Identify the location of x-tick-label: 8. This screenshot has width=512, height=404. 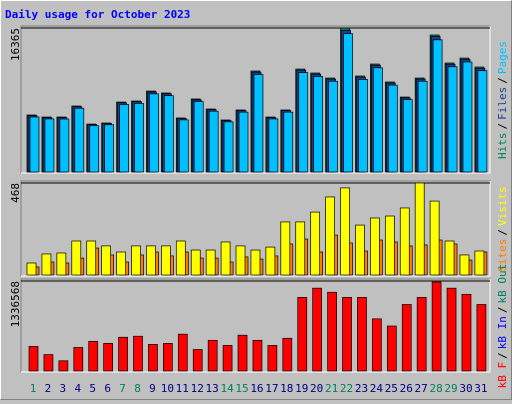
(137, 388).